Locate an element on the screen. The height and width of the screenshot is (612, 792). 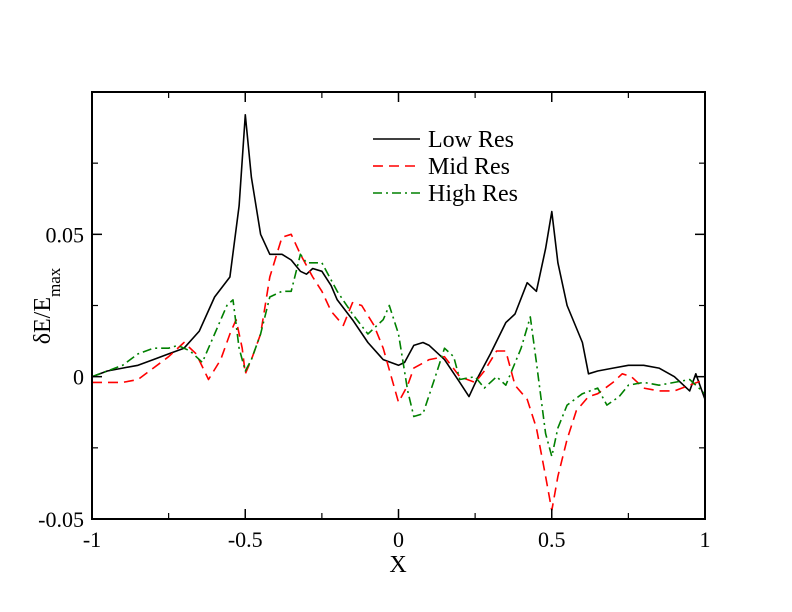
y-axis-label: δE/Emax is located at coordinates (47, 305).